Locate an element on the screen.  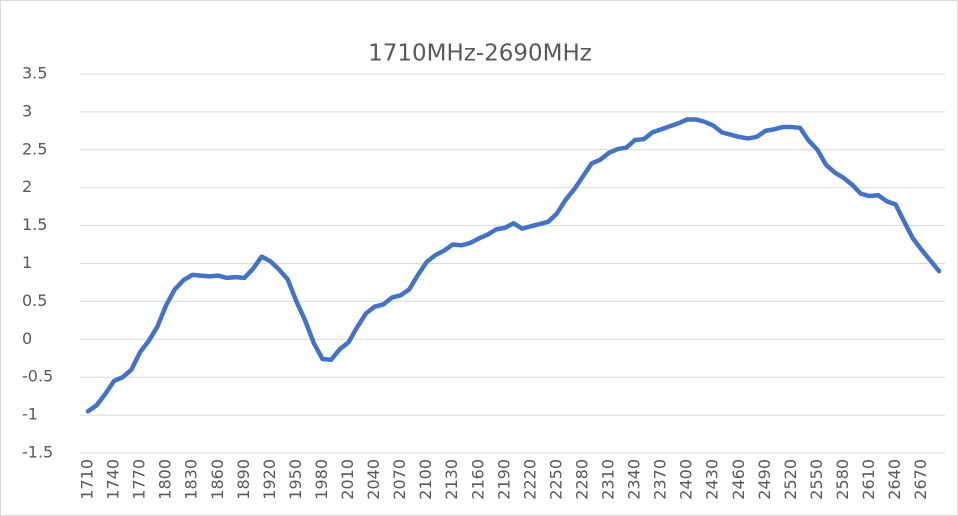
y-tick-label: 2.5 is located at coordinates (34, 148).